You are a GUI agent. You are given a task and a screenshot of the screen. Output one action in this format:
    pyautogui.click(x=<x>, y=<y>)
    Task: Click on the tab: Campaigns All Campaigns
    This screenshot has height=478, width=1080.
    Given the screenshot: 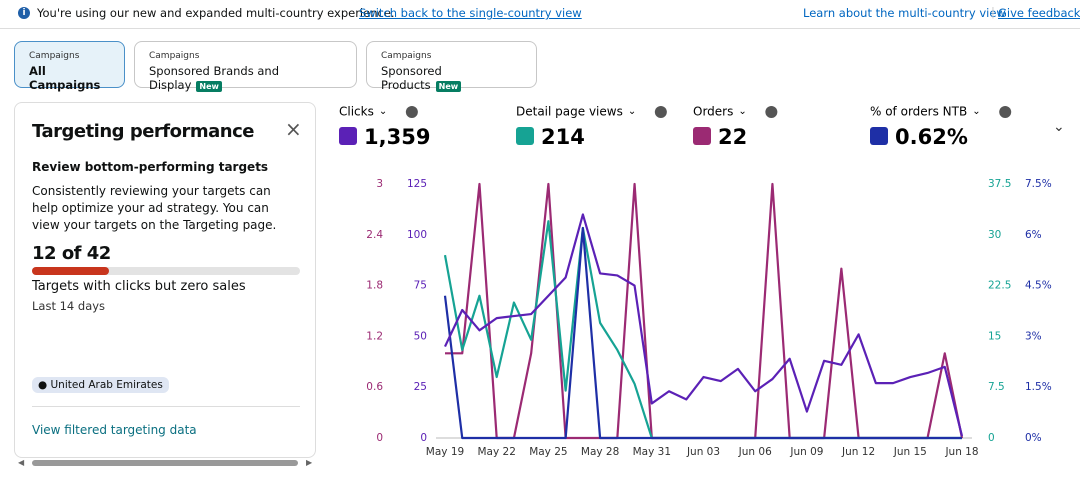 What is the action you would take?
    pyautogui.click(x=69, y=66)
    